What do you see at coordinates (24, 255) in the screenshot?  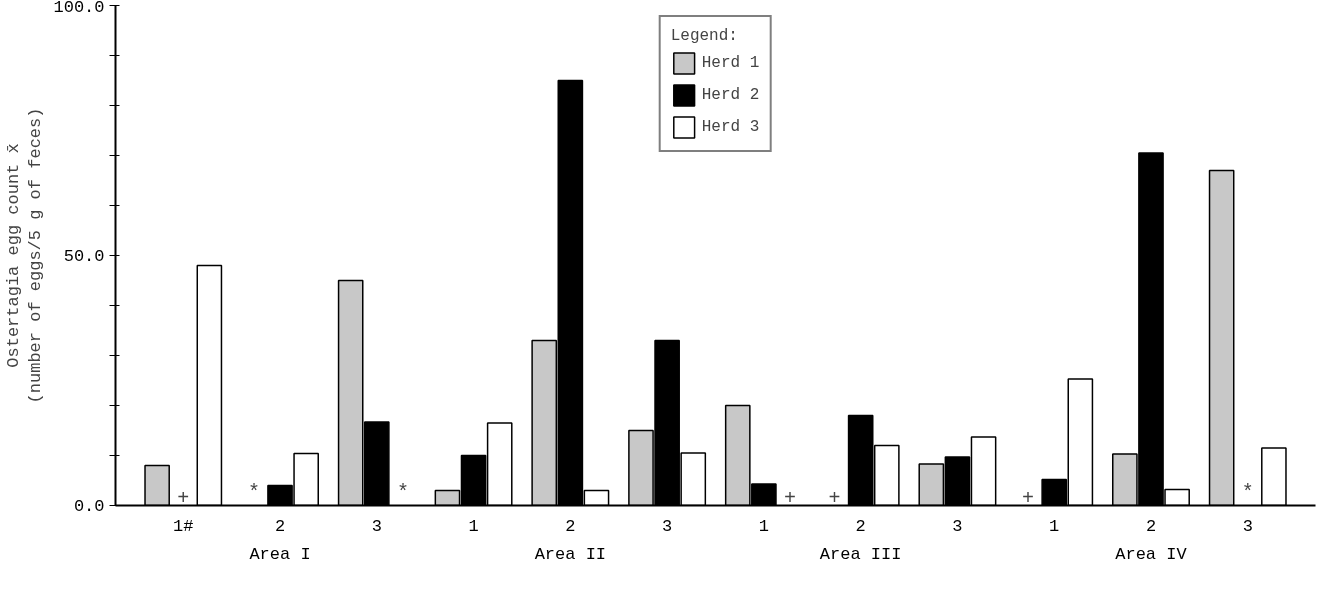 I see `y-axis-title: Ostertagia egg count x̄ (number of eggs/5 g of feces)` at bounding box center [24, 255].